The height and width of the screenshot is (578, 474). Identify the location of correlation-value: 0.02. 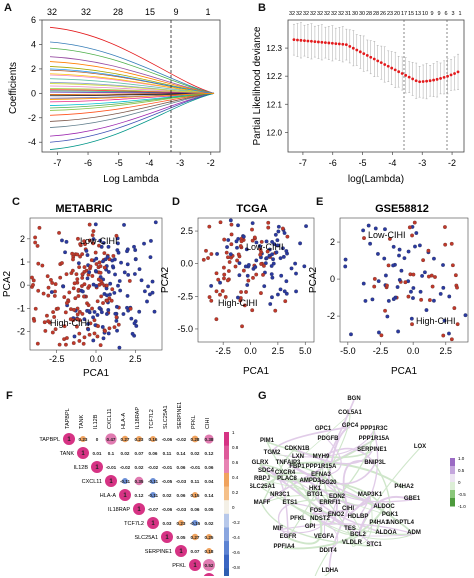
(125, 453).